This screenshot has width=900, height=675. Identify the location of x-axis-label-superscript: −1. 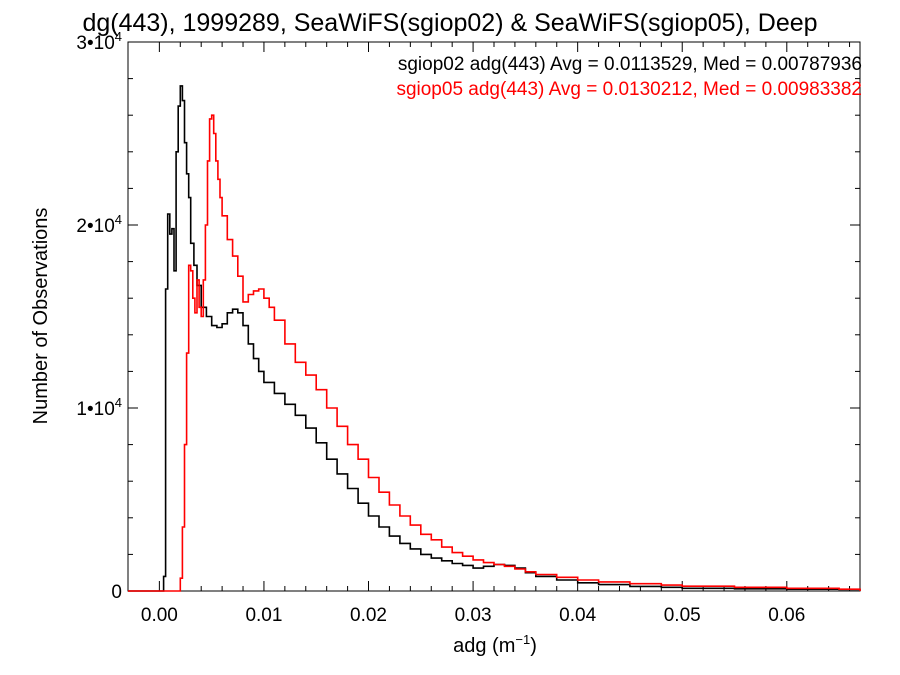
(522, 639).